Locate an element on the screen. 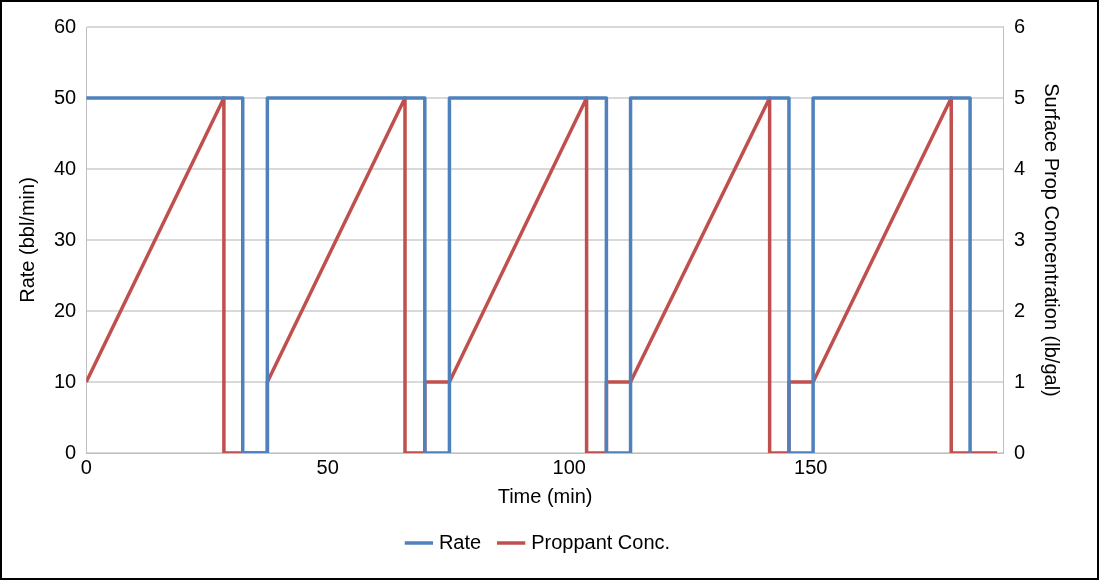 The width and height of the screenshot is (1099, 580). y-tick-label: 50 is located at coordinates (65, 96).